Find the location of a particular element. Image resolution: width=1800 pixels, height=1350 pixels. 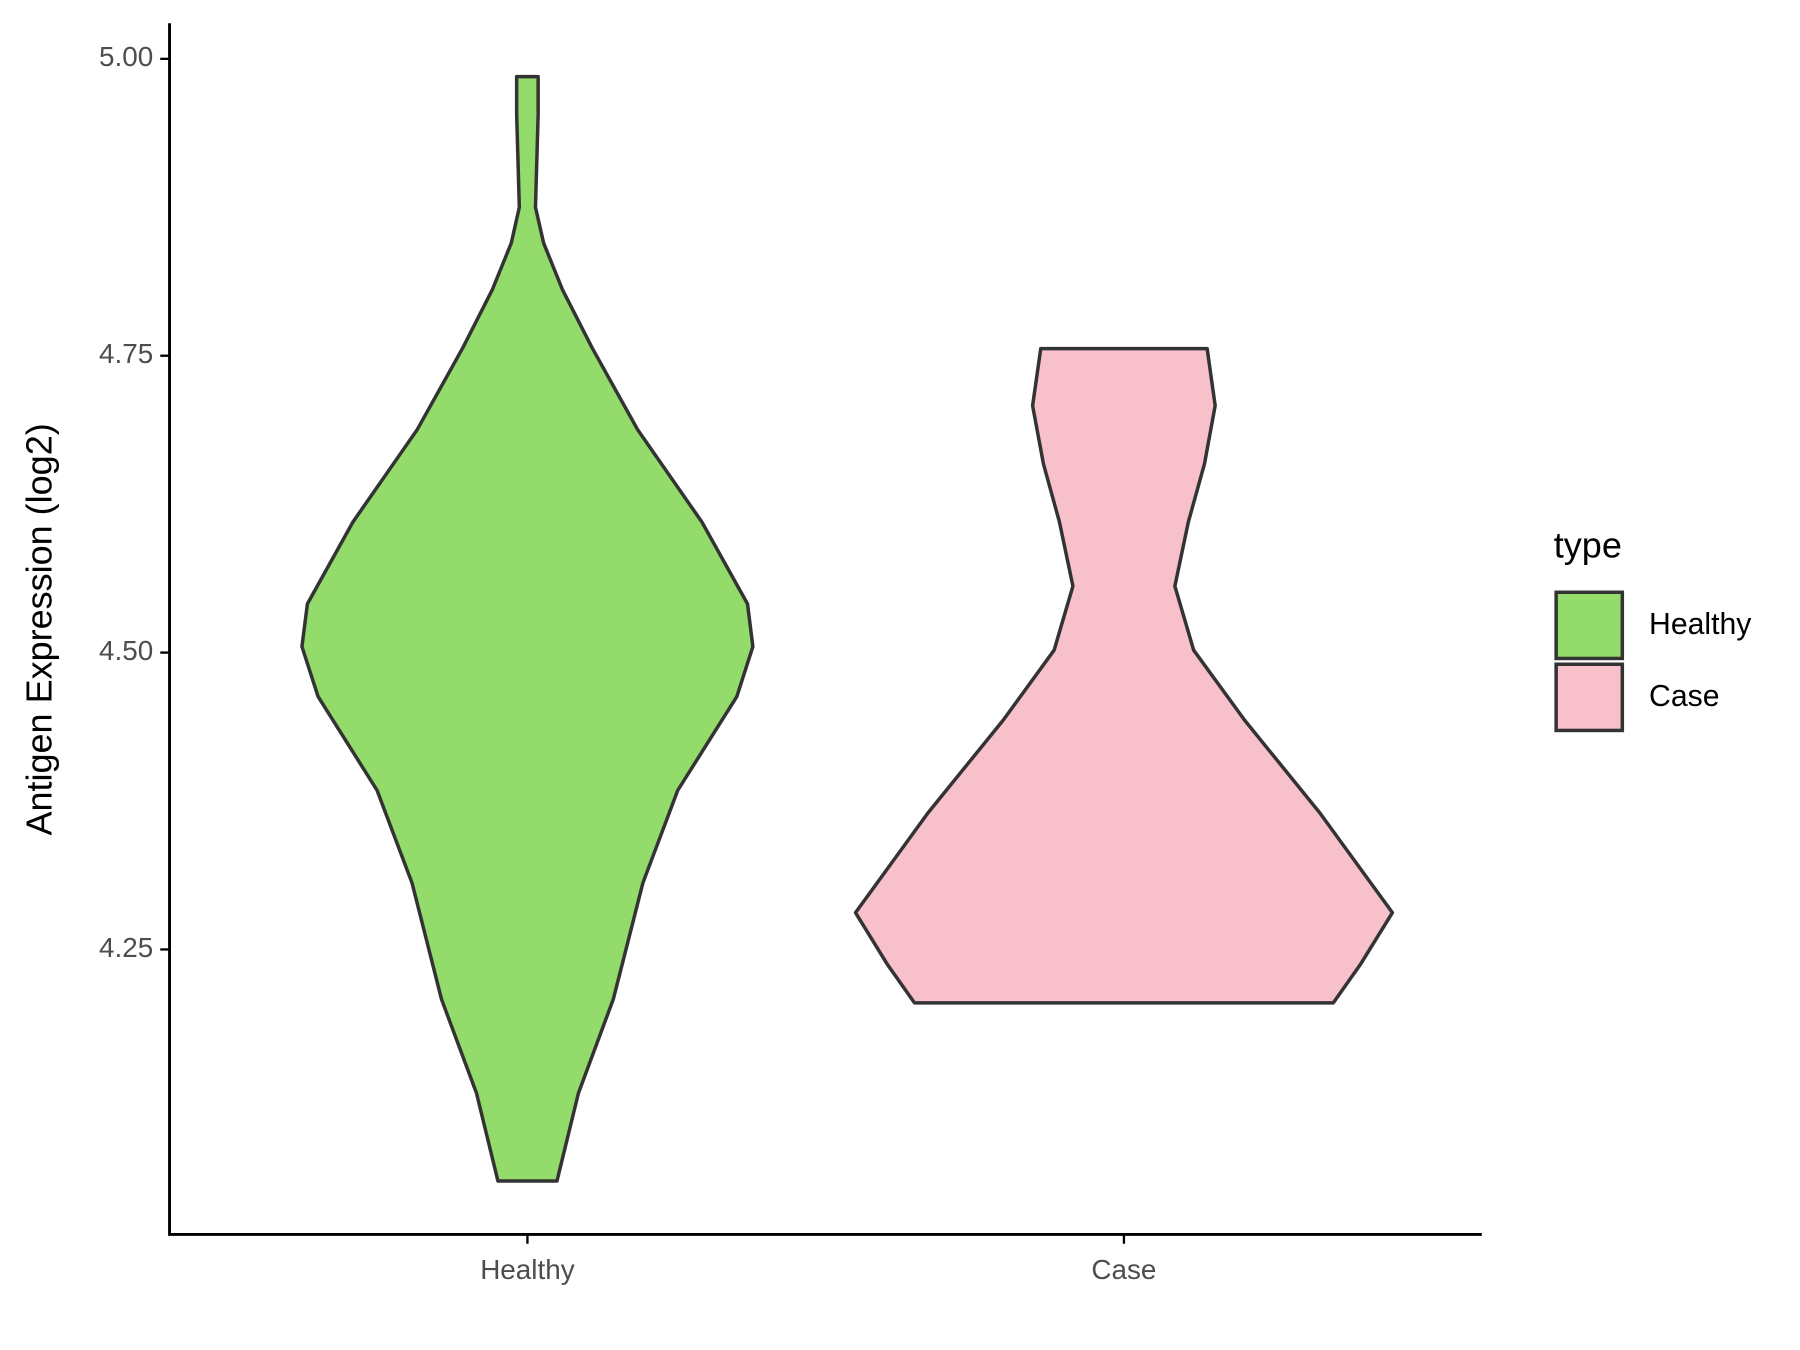

legend-label: Healthy is located at coordinates (1700, 624).